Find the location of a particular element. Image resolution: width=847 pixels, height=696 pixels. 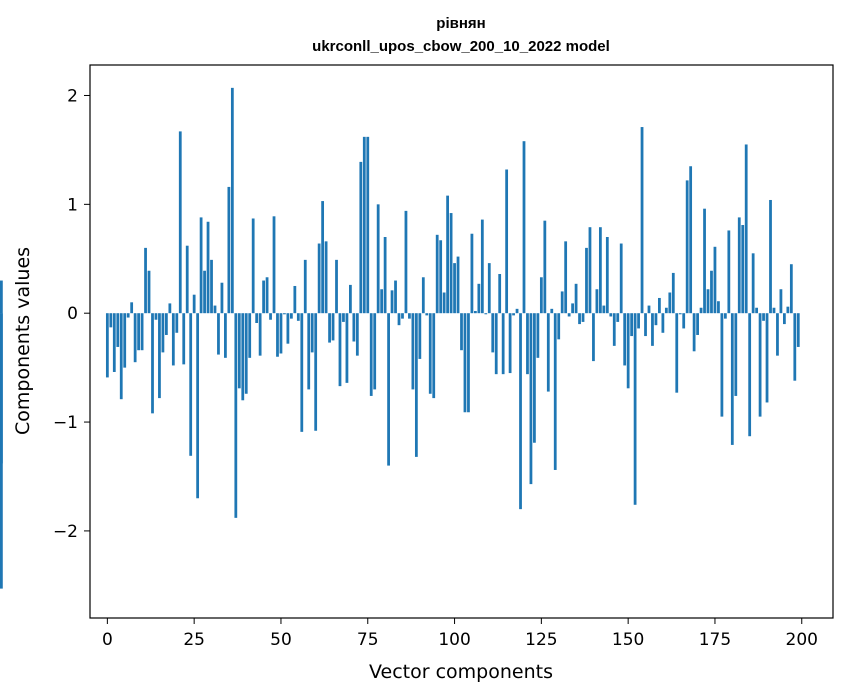

x-tick-label: 125 is located at coordinates (541, 640).